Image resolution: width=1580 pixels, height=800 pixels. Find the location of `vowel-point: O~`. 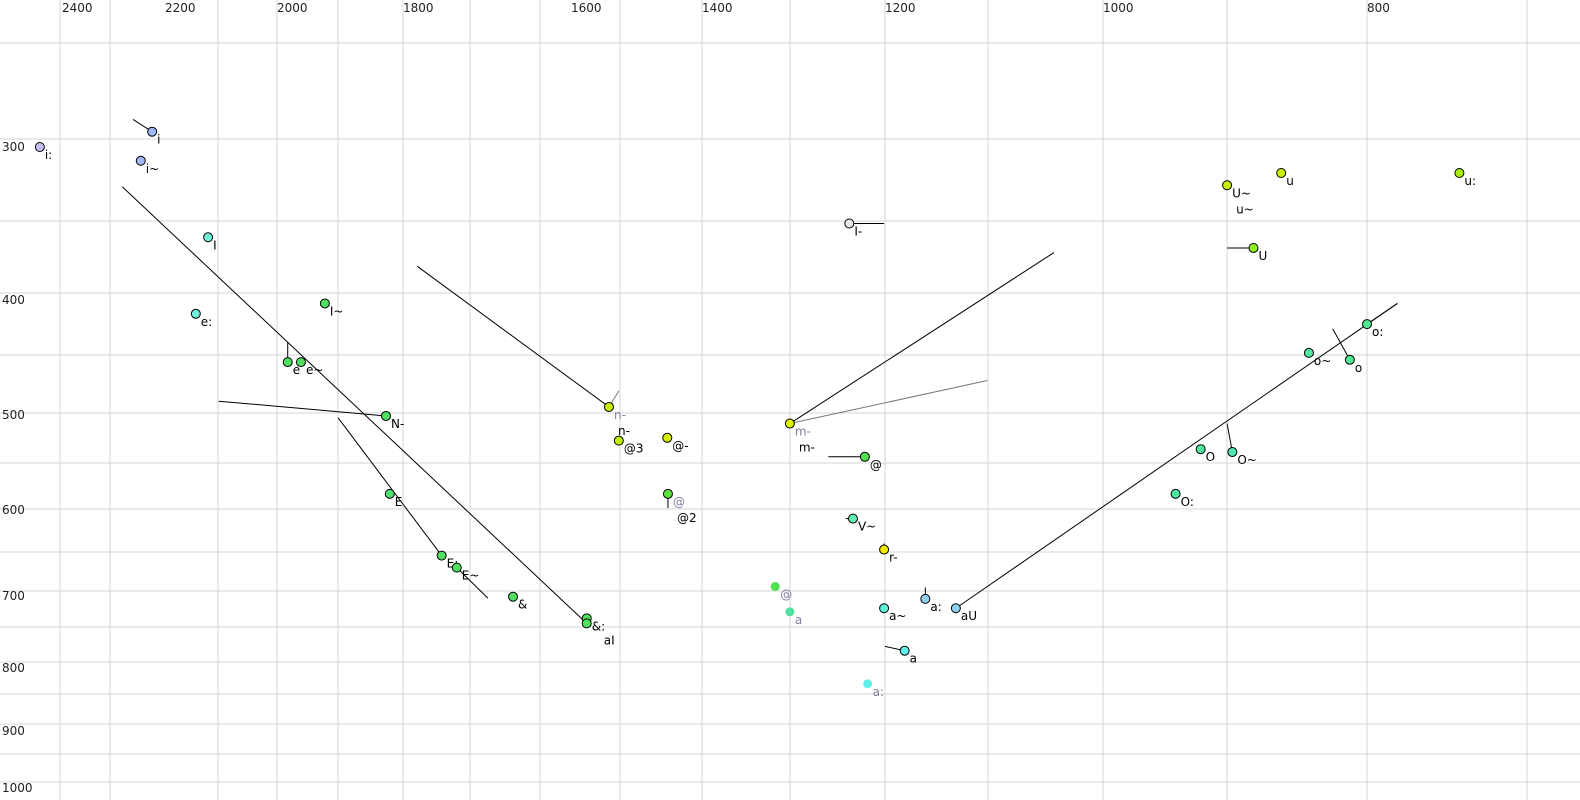

vowel-point: O~ is located at coordinates (1242, 457).